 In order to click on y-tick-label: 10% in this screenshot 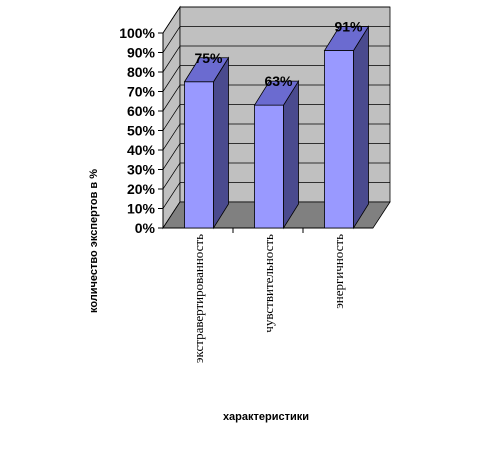, I will do `click(141, 209)`.